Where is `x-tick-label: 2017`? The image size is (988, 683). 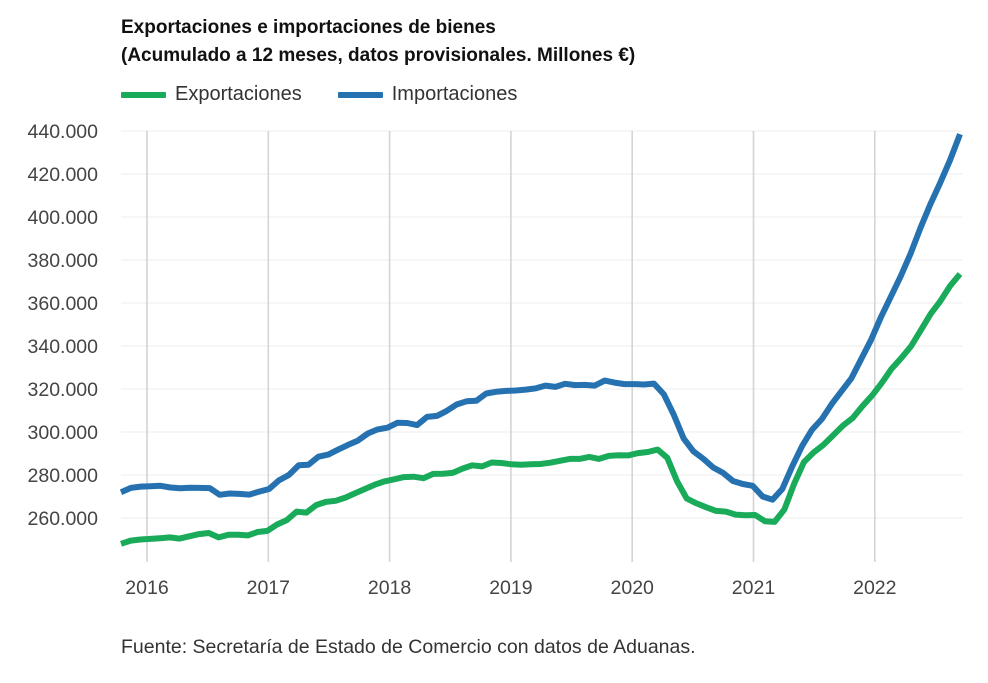 x-tick-label: 2017 is located at coordinates (268, 588).